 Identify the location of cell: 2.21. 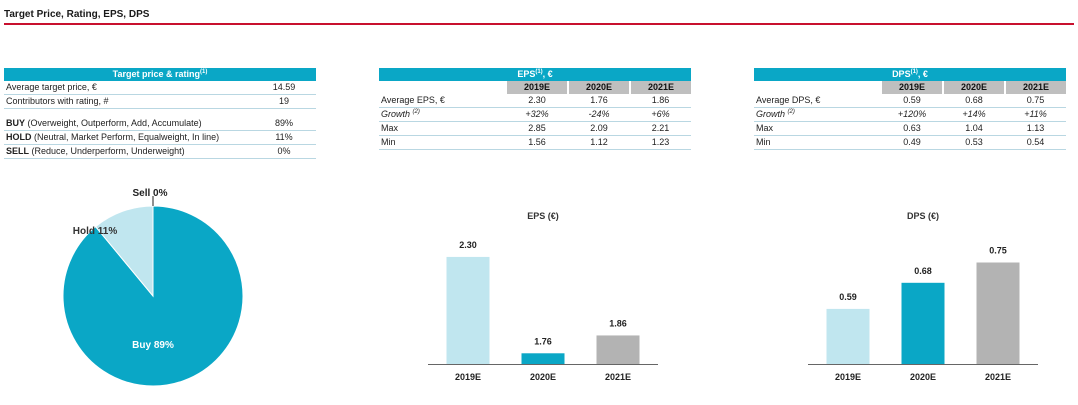
(660, 128).